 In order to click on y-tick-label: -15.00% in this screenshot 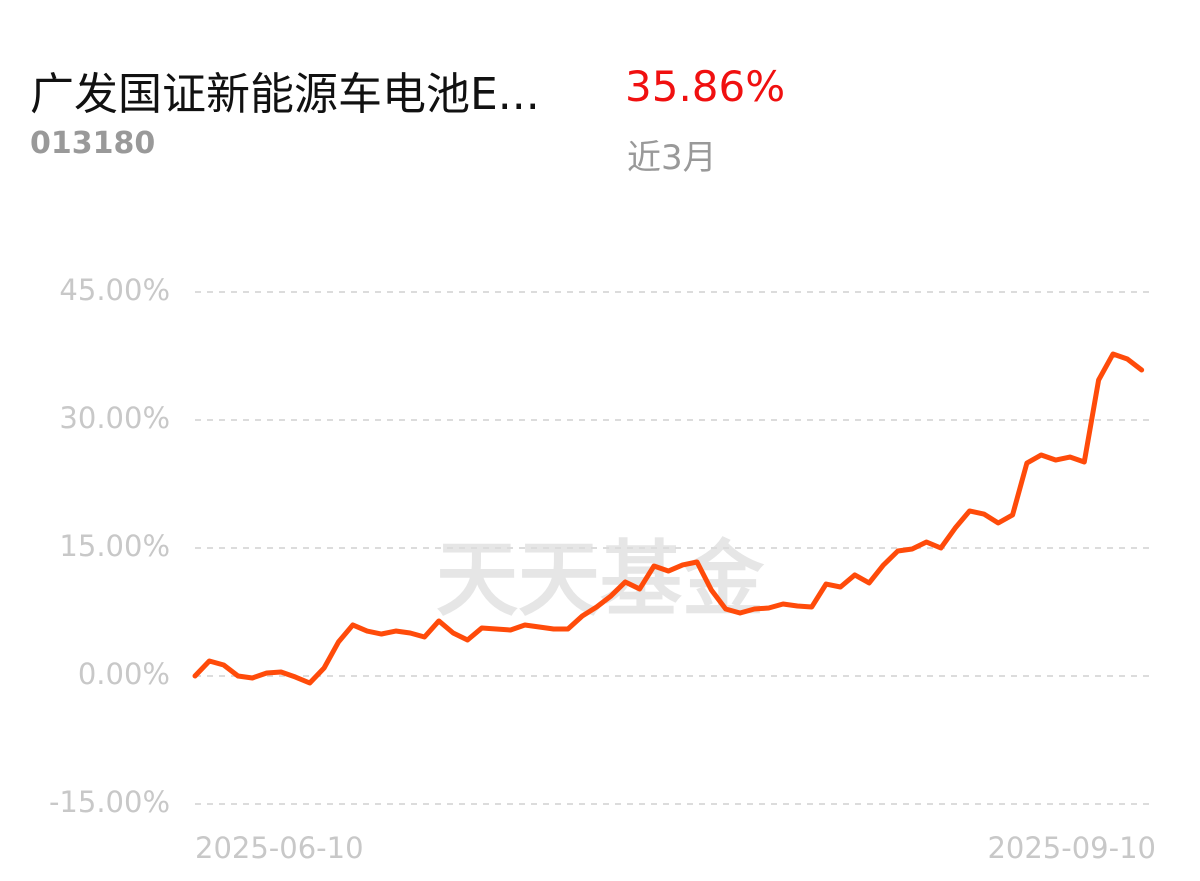, I will do `click(109, 802)`.